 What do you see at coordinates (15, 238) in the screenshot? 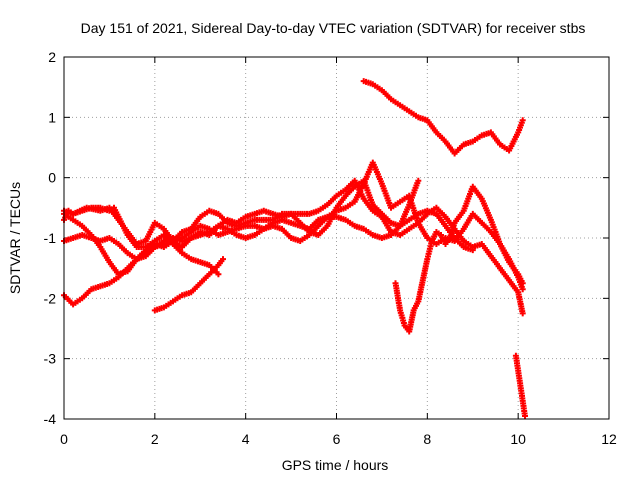
I see `y-axis-label: SDTVAR / TECUs` at bounding box center [15, 238].